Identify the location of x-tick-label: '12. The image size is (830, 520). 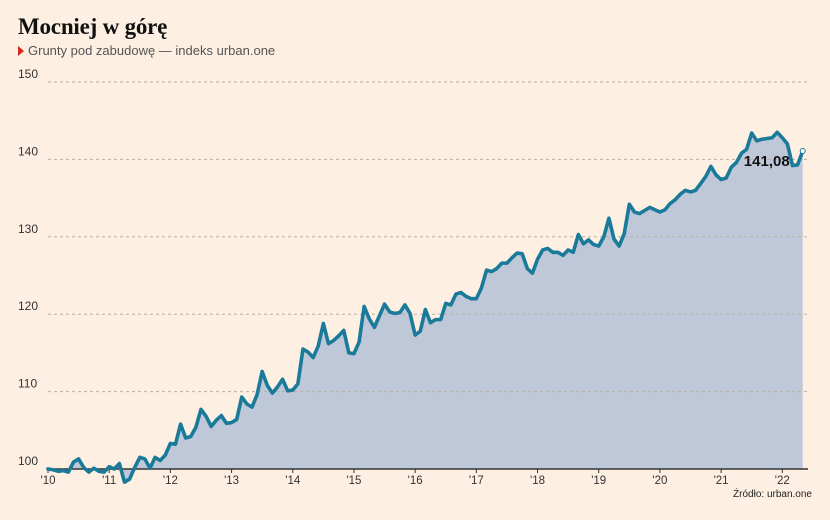
(170, 481).